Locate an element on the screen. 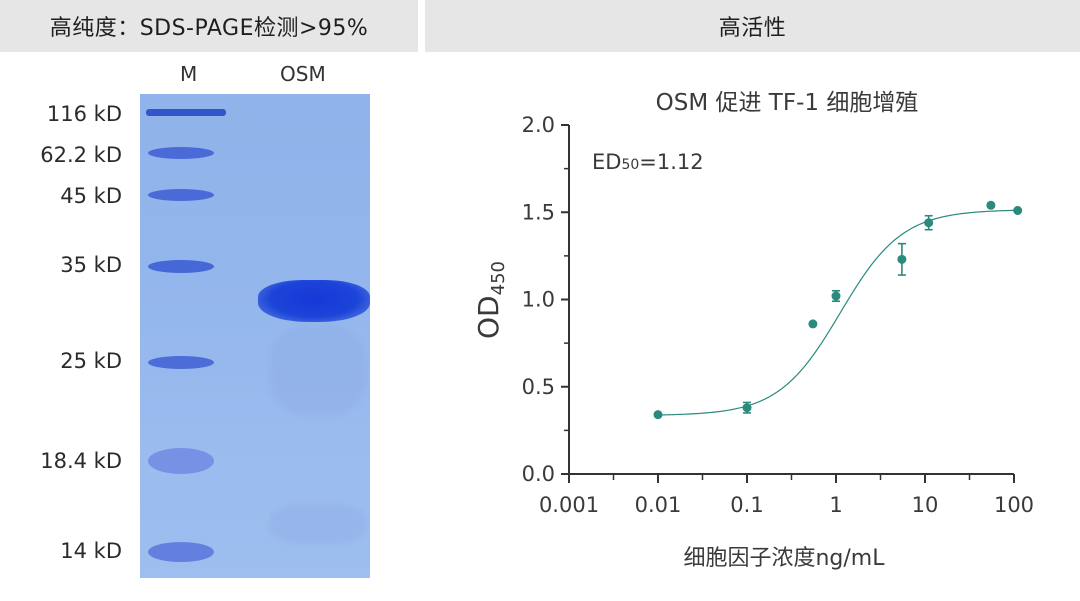  mw-label-45: 45 kD is located at coordinates (91, 196).